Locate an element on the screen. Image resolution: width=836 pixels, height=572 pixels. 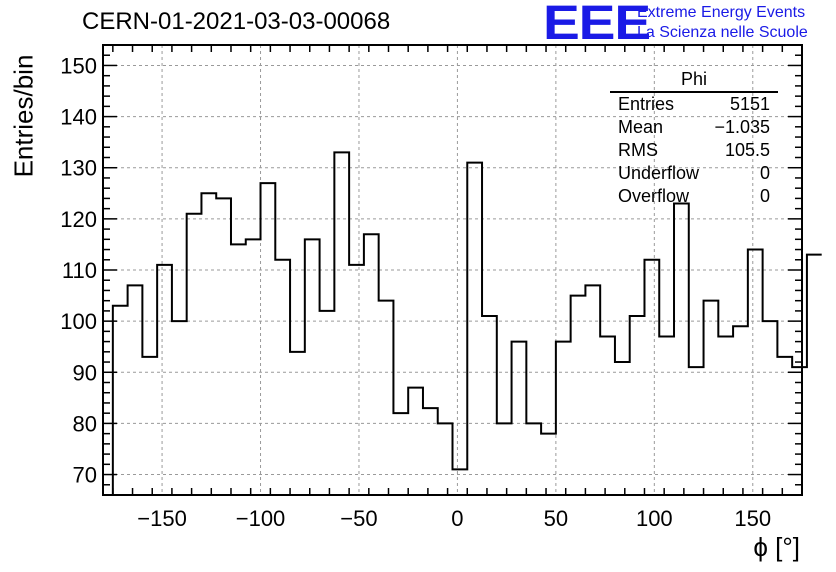
x-tick-label: 50 is located at coordinates (556, 518).